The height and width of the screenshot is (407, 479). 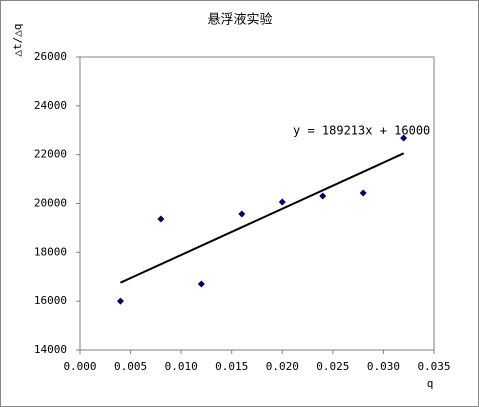 What do you see at coordinates (231, 366) in the screenshot?
I see `x-tick-label: 0.015` at bounding box center [231, 366].